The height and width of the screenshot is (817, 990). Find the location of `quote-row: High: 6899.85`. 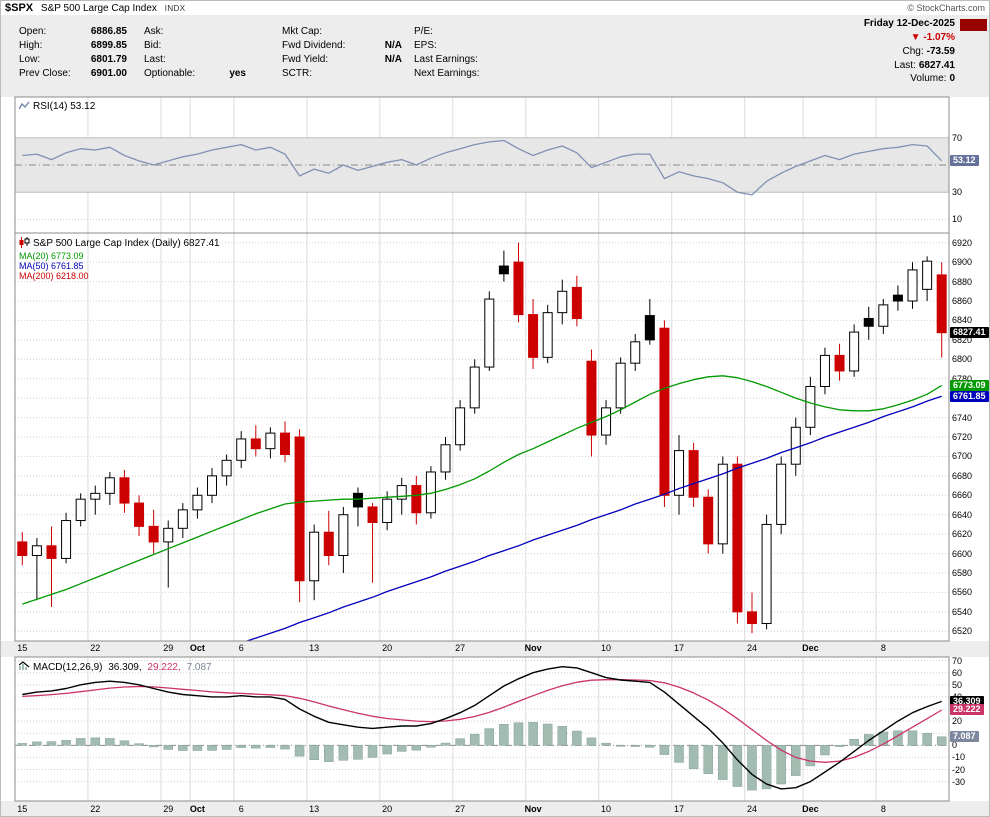

quote-row: High: 6899.85 is located at coordinates (73, 45).